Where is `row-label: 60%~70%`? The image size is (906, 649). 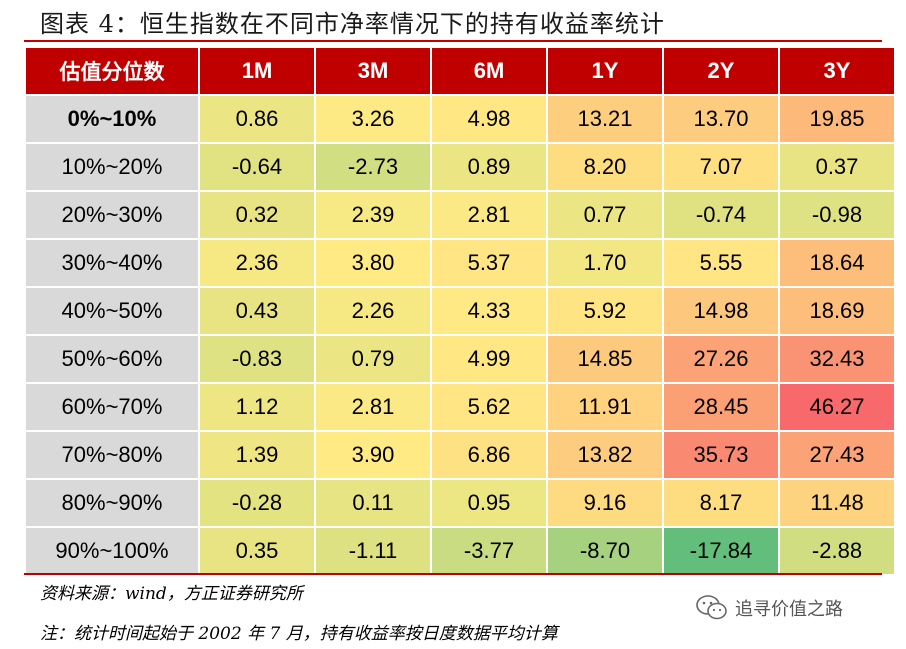
row-label: 60%~70% is located at coordinates (112, 407).